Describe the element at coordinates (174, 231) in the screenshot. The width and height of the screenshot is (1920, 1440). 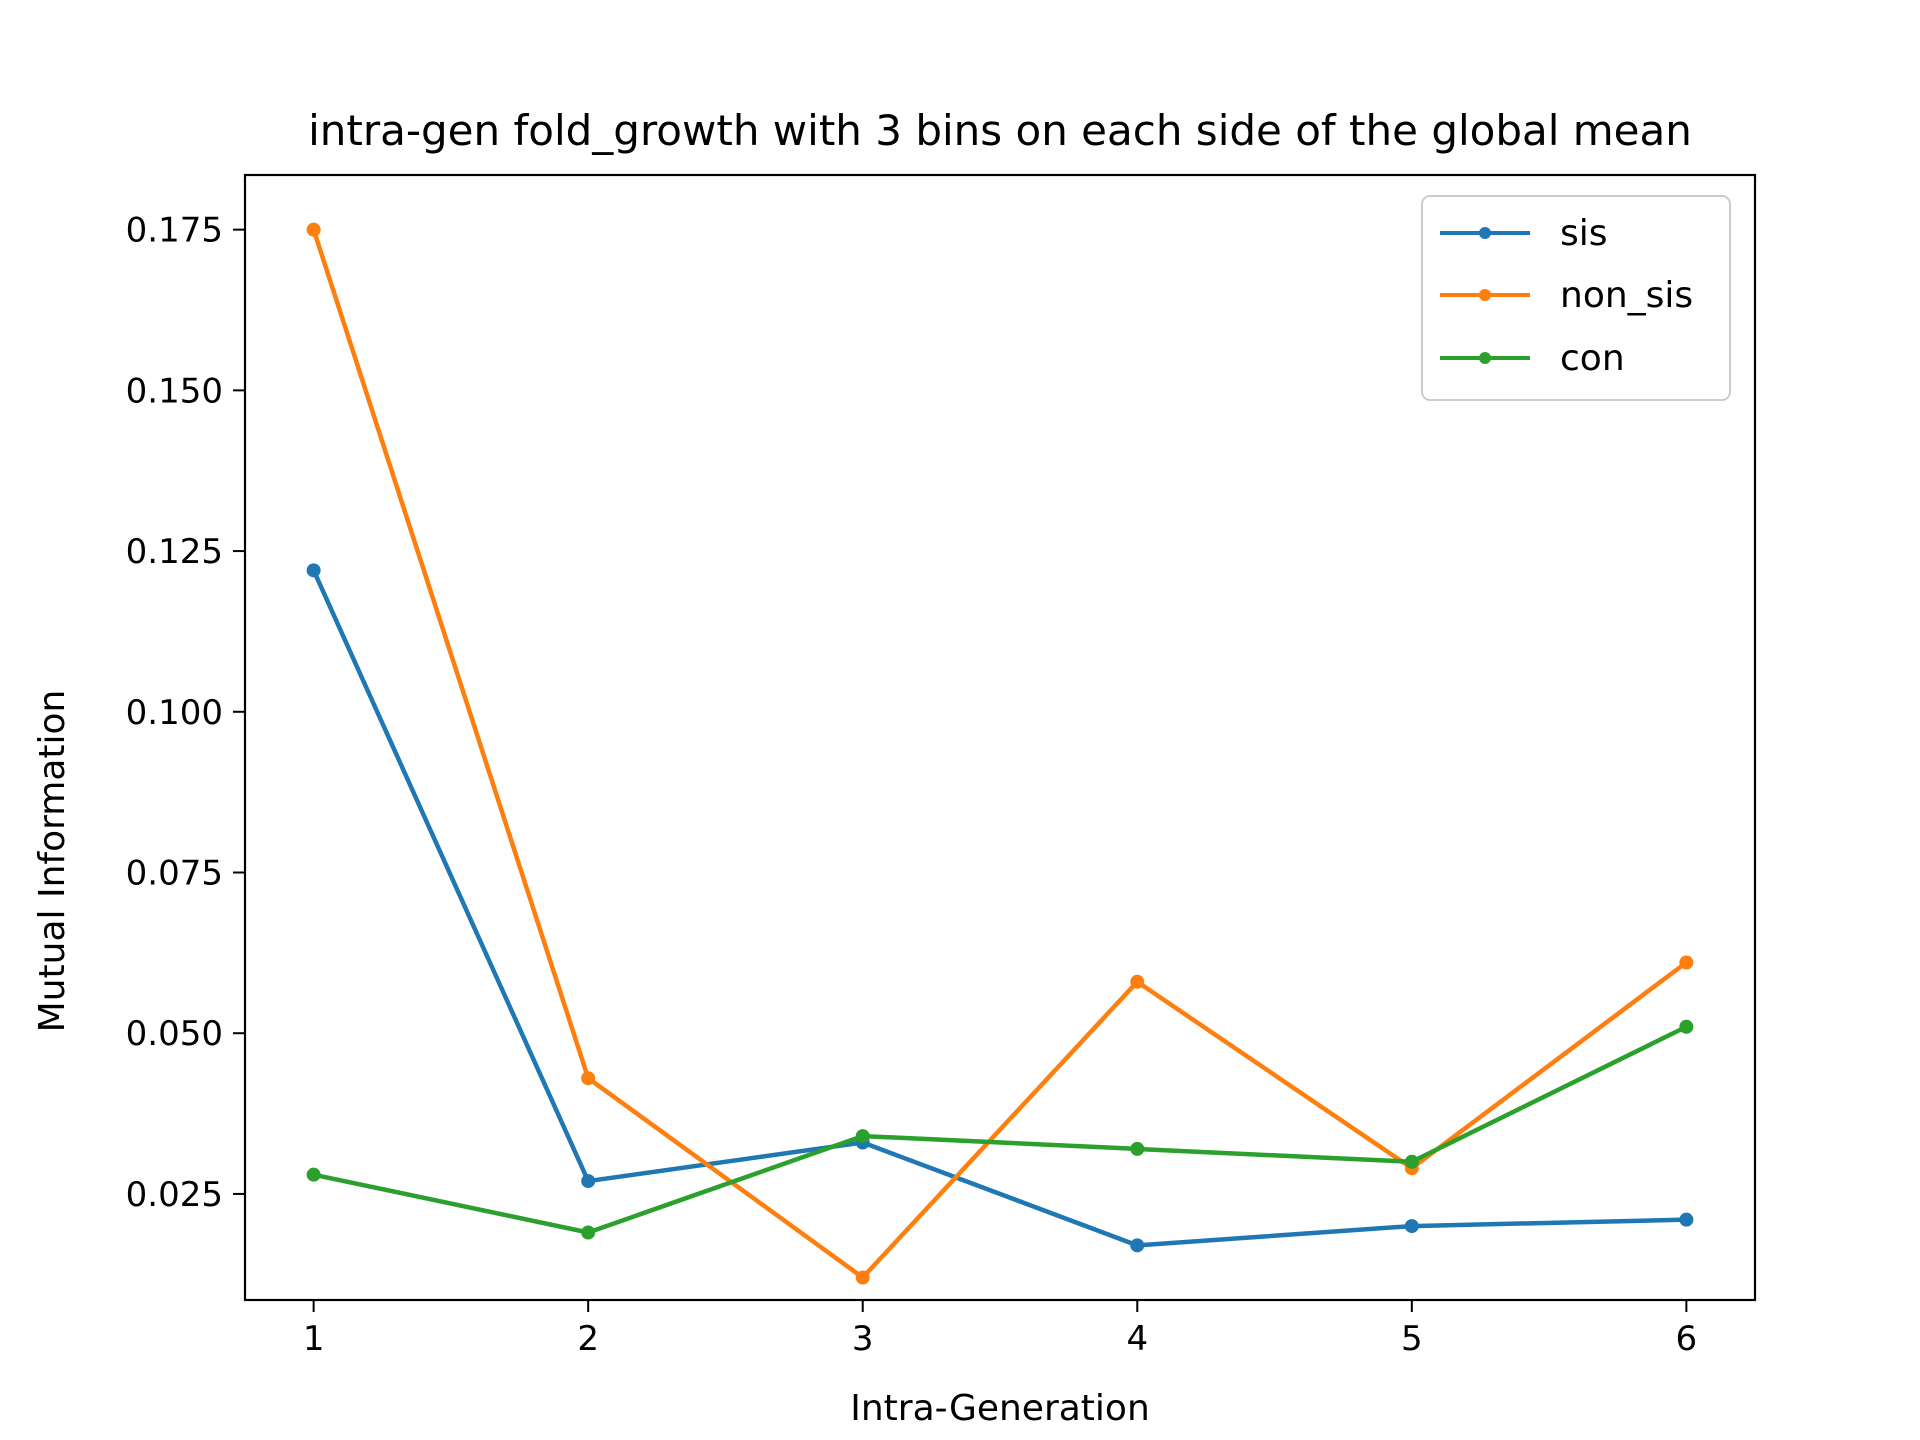
I see `y-tick-label-6: 0.175` at that location.